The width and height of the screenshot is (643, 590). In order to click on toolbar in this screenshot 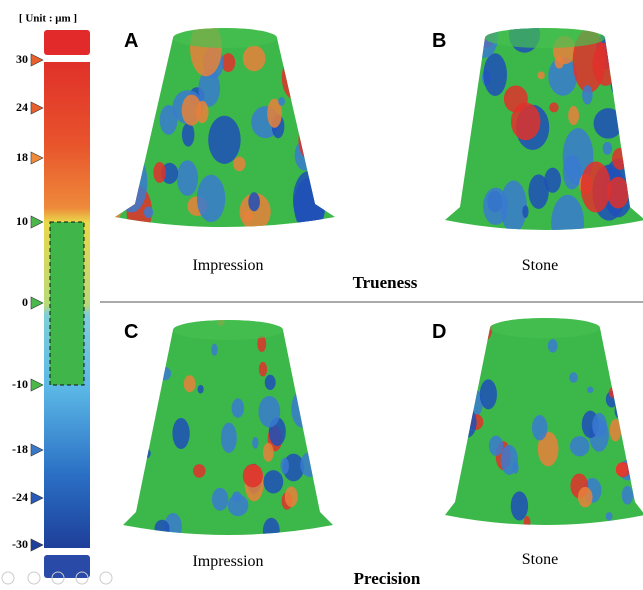, I will do `click(57, 578)`.